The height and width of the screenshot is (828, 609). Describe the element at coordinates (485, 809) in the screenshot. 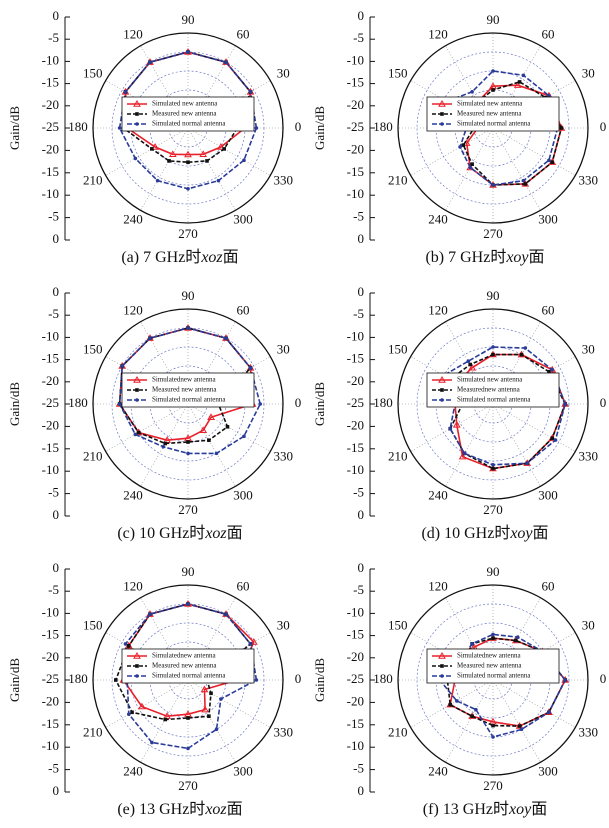

I see `caption: (f) 13 GHz时xoy面` at that location.